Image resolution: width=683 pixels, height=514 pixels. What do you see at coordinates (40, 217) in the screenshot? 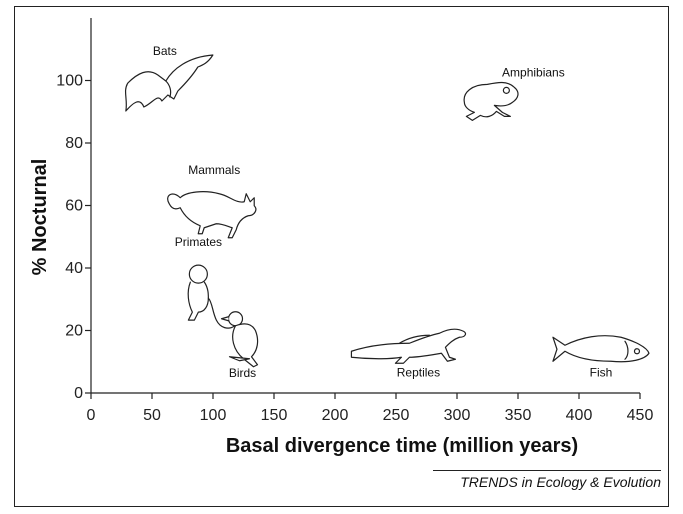
I see `y-axis-title: % Nocturnal` at bounding box center [40, 217].